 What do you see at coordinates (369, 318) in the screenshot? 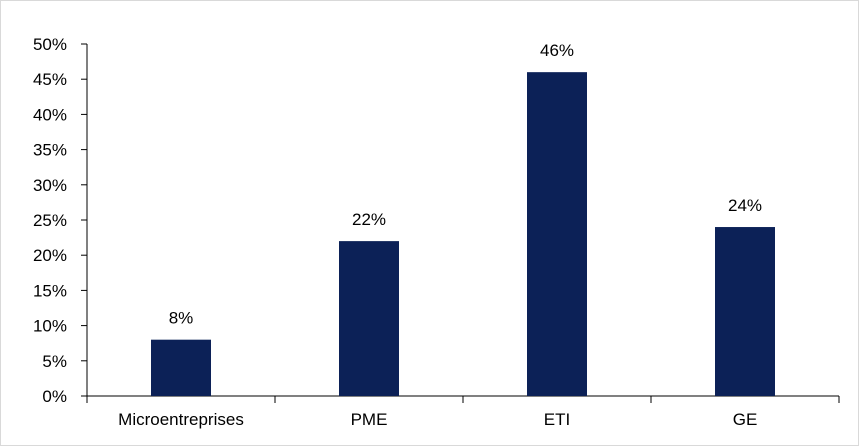
I see `bar-pme` at bounding box center [369, 318].